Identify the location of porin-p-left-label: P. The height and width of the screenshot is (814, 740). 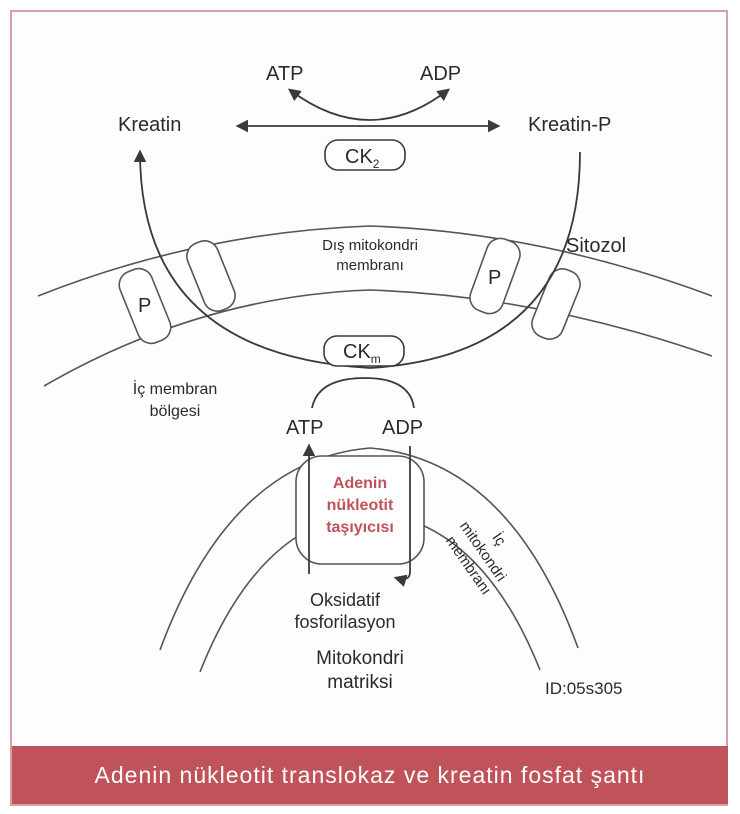
(144, 306).